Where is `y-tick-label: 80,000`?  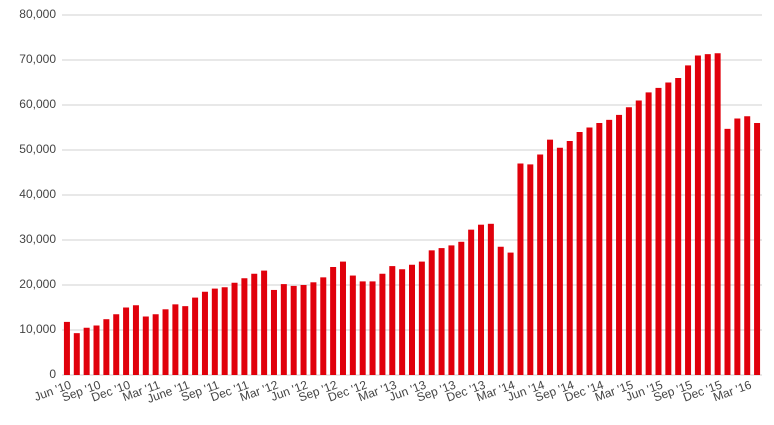 y-tick-label: 80,000 is located at coordinates (37, 14).